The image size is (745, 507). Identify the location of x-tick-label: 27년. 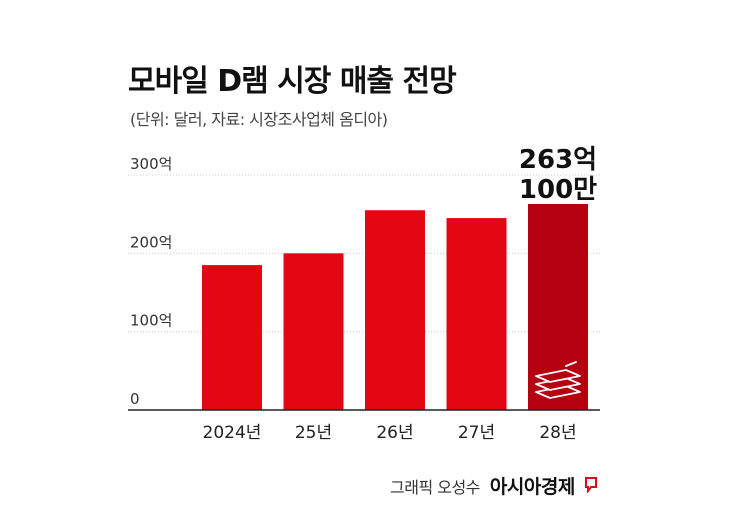
(476, 433).